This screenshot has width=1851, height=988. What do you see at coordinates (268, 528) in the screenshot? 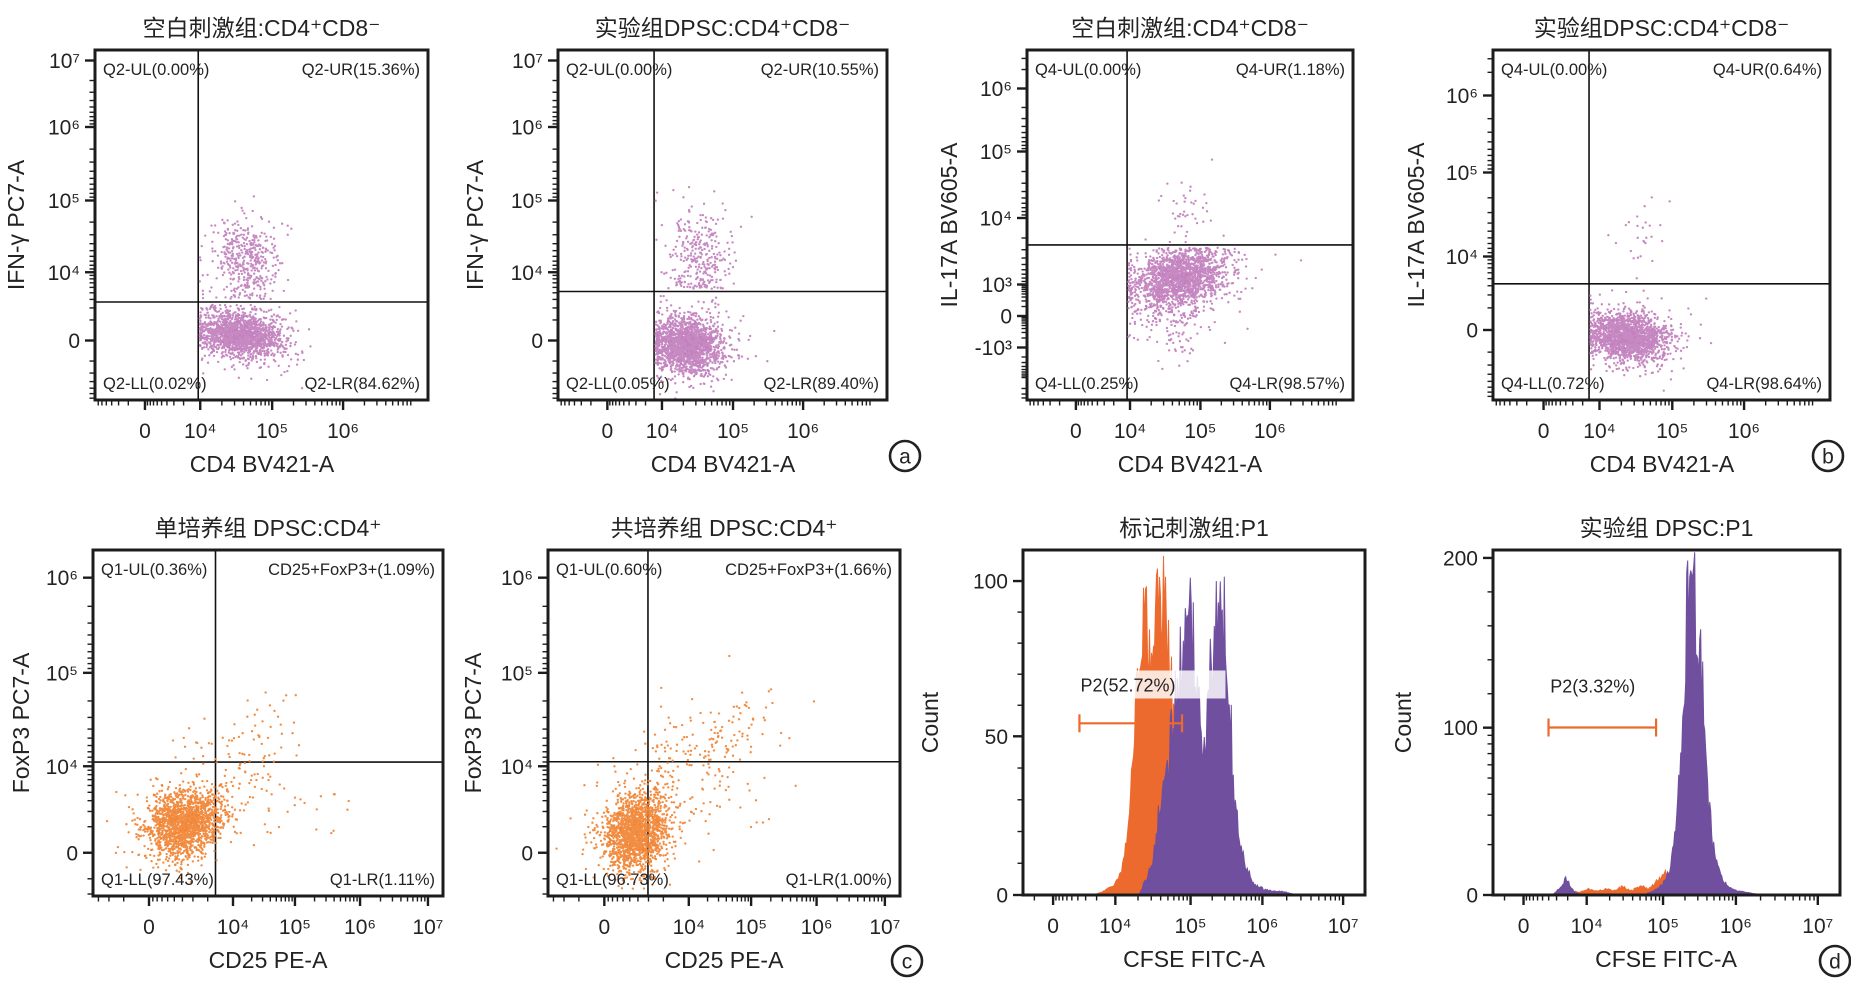
I see `panel-title: 单培养组 DPSC:CD4⁺` at bounding box center [268, 528].